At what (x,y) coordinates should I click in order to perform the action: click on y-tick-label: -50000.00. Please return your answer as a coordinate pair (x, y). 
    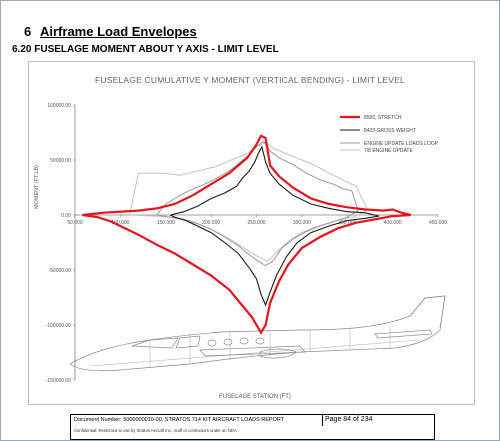
    Looking at the image, I should click on (59, 271).